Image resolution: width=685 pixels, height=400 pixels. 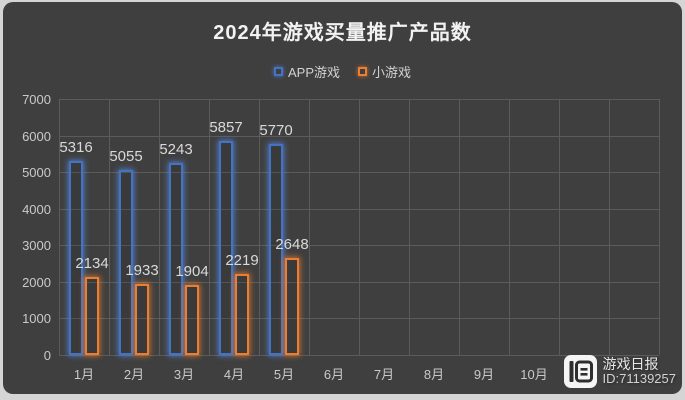 What do you see at coordinates (359, 355) in the screenshot?
I see `gridline-horizontal` at bounding box center [359, 355].